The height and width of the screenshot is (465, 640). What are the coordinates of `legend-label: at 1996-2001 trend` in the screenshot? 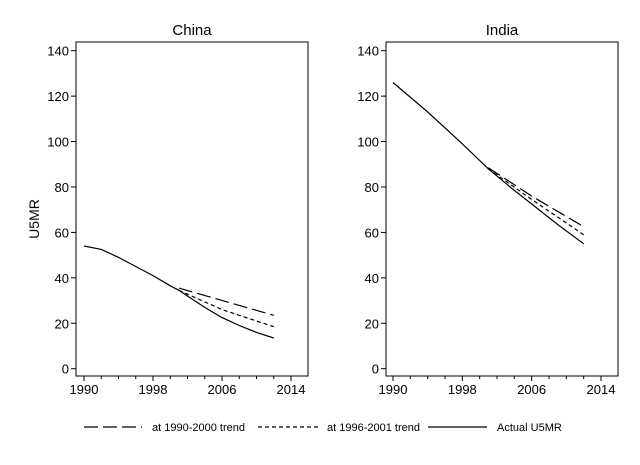 It's located at (373, 428).